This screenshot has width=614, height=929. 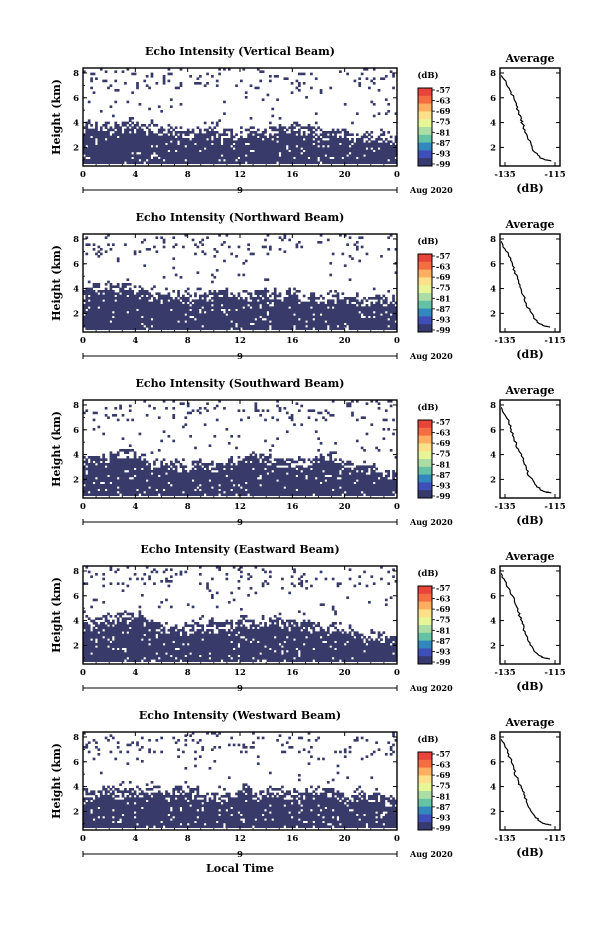 I want to click on y-tick-label: 2, so click(x=76, y=812).